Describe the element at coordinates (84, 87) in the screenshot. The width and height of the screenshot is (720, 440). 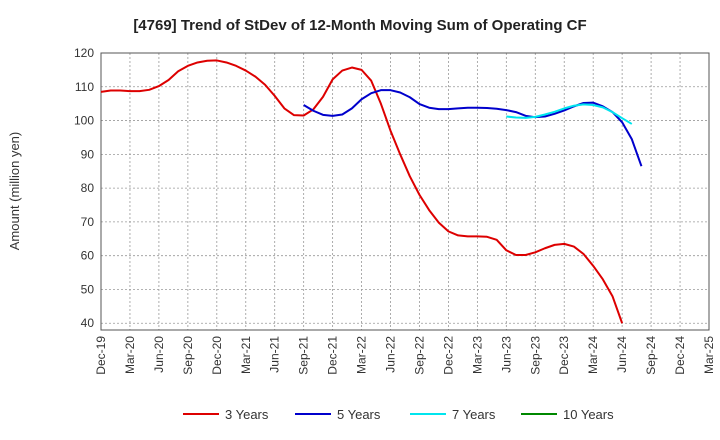
I see `y-tick-label: 110` at that location.